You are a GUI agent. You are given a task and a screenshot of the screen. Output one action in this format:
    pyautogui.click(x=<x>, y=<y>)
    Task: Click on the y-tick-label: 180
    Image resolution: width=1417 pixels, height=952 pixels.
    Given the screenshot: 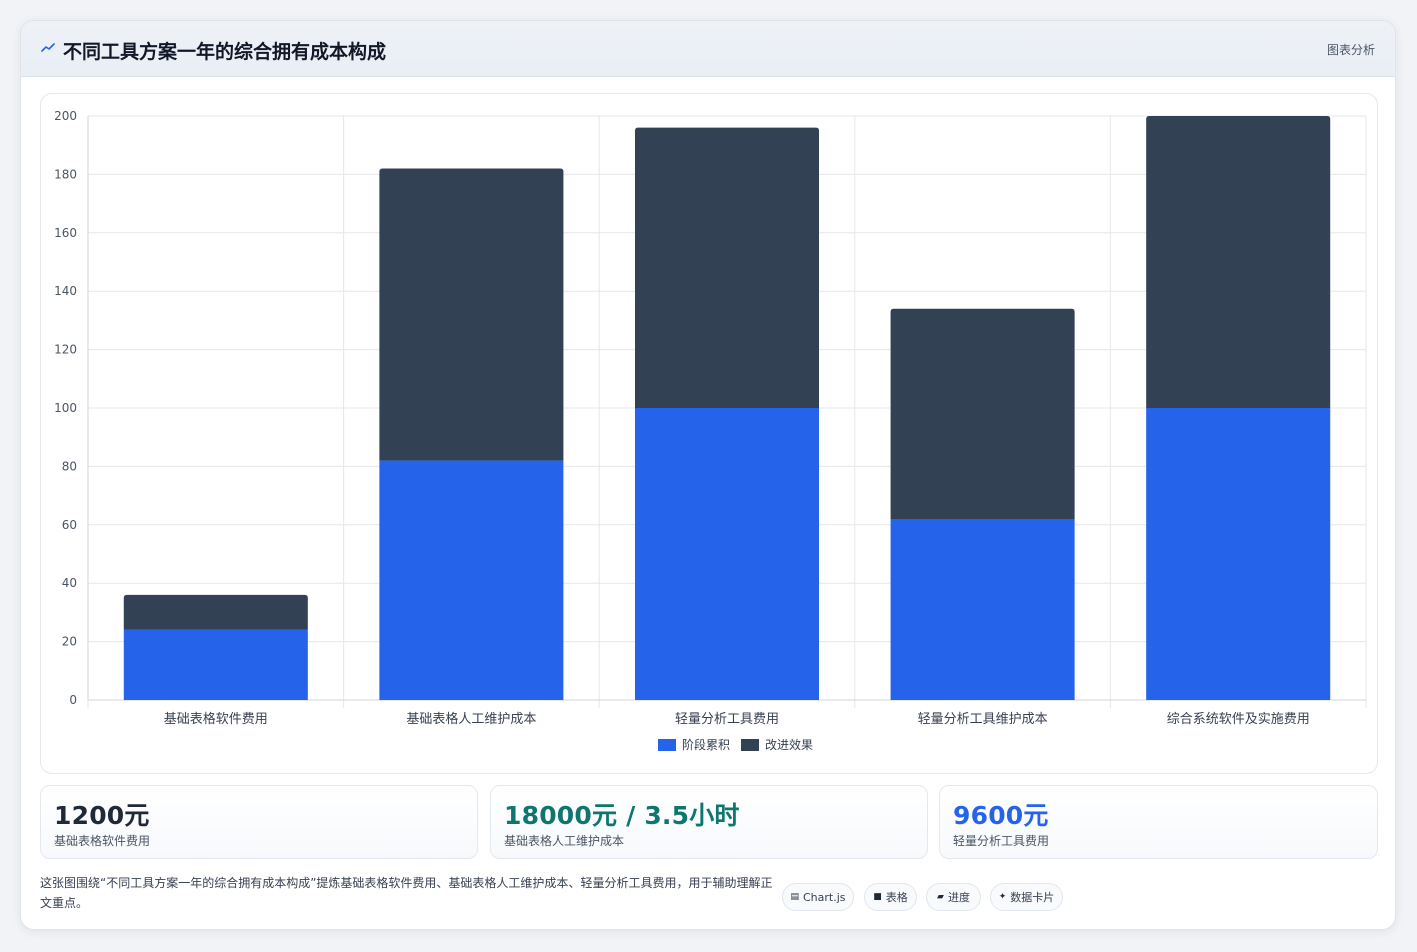 What is the action you would take?
    pyautogui.click(x=65, y=174)
    